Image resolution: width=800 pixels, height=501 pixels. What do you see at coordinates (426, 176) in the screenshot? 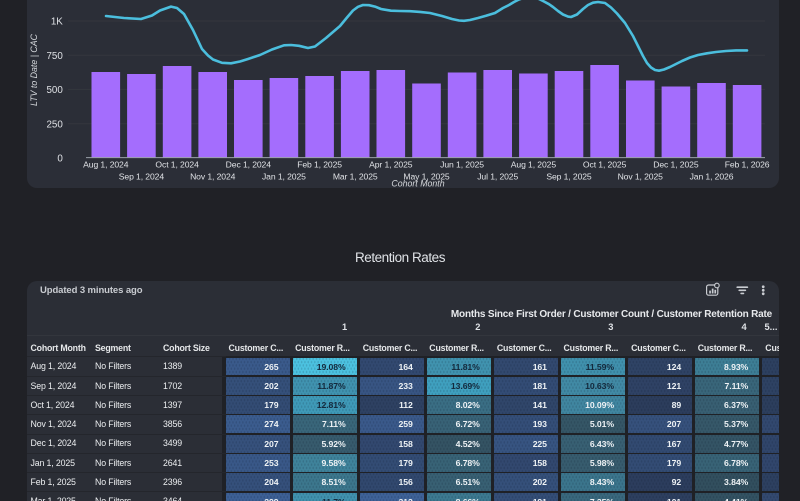
I see `svg-text: May 1, 2025` at bounding box center [426, 176].